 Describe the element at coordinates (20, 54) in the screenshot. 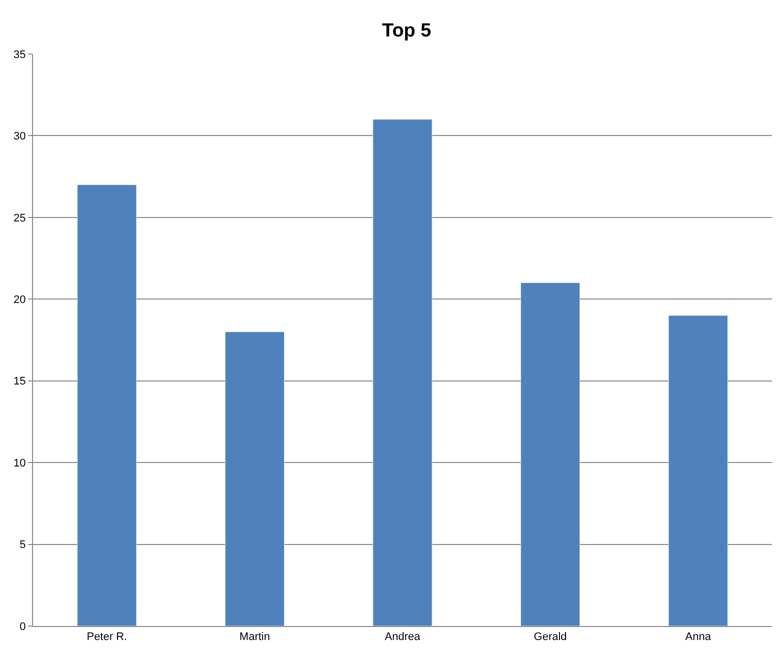

I see `y-tick-label: 35` at that location.